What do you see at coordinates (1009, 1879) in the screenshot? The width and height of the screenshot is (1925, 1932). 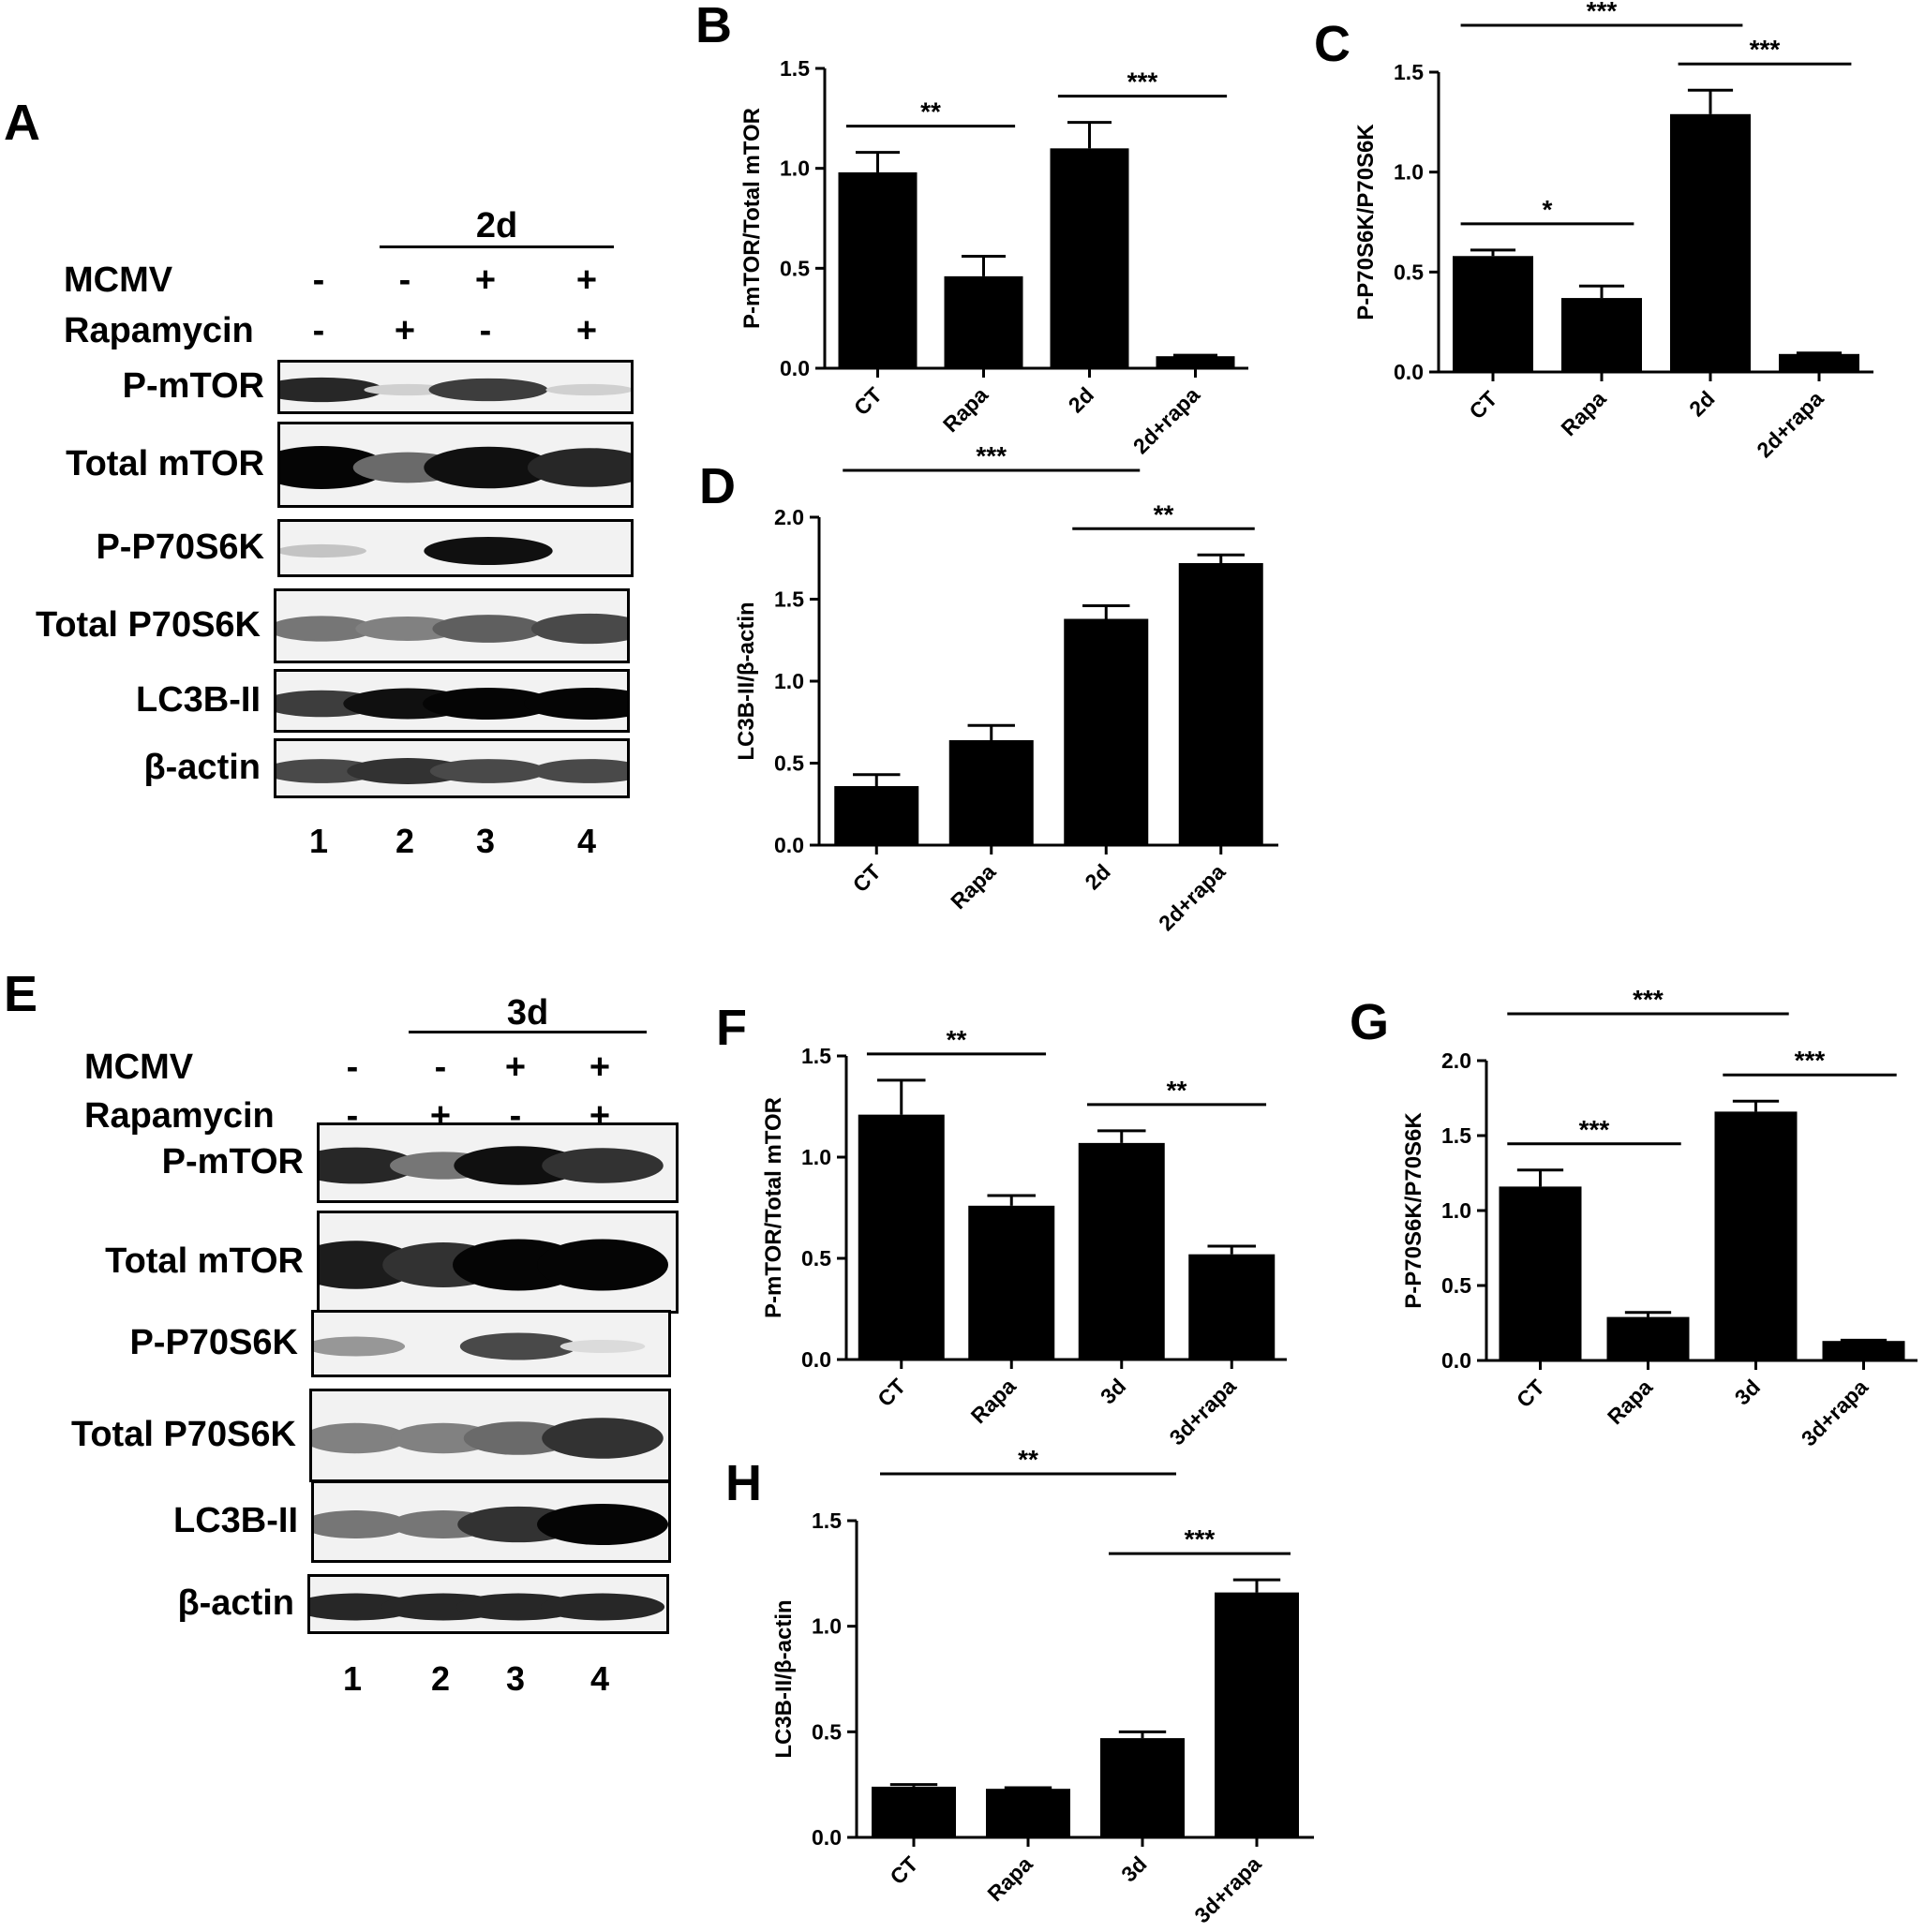 I see `x-tick-label: Rapa` at bounding box center [1009, 1879].